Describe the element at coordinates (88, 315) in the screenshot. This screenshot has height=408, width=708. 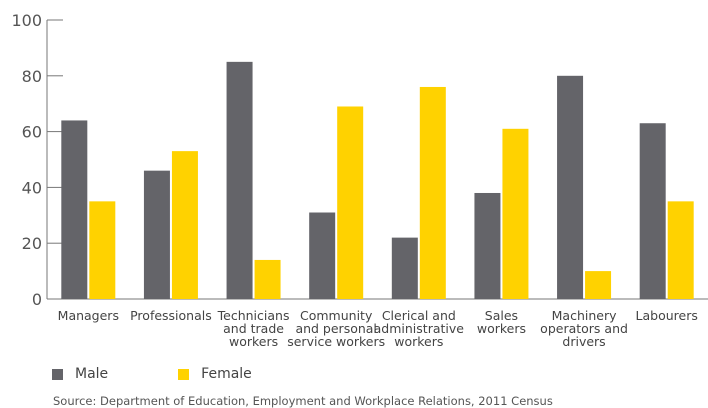
I see `x-tick-label: Managers` at that location.